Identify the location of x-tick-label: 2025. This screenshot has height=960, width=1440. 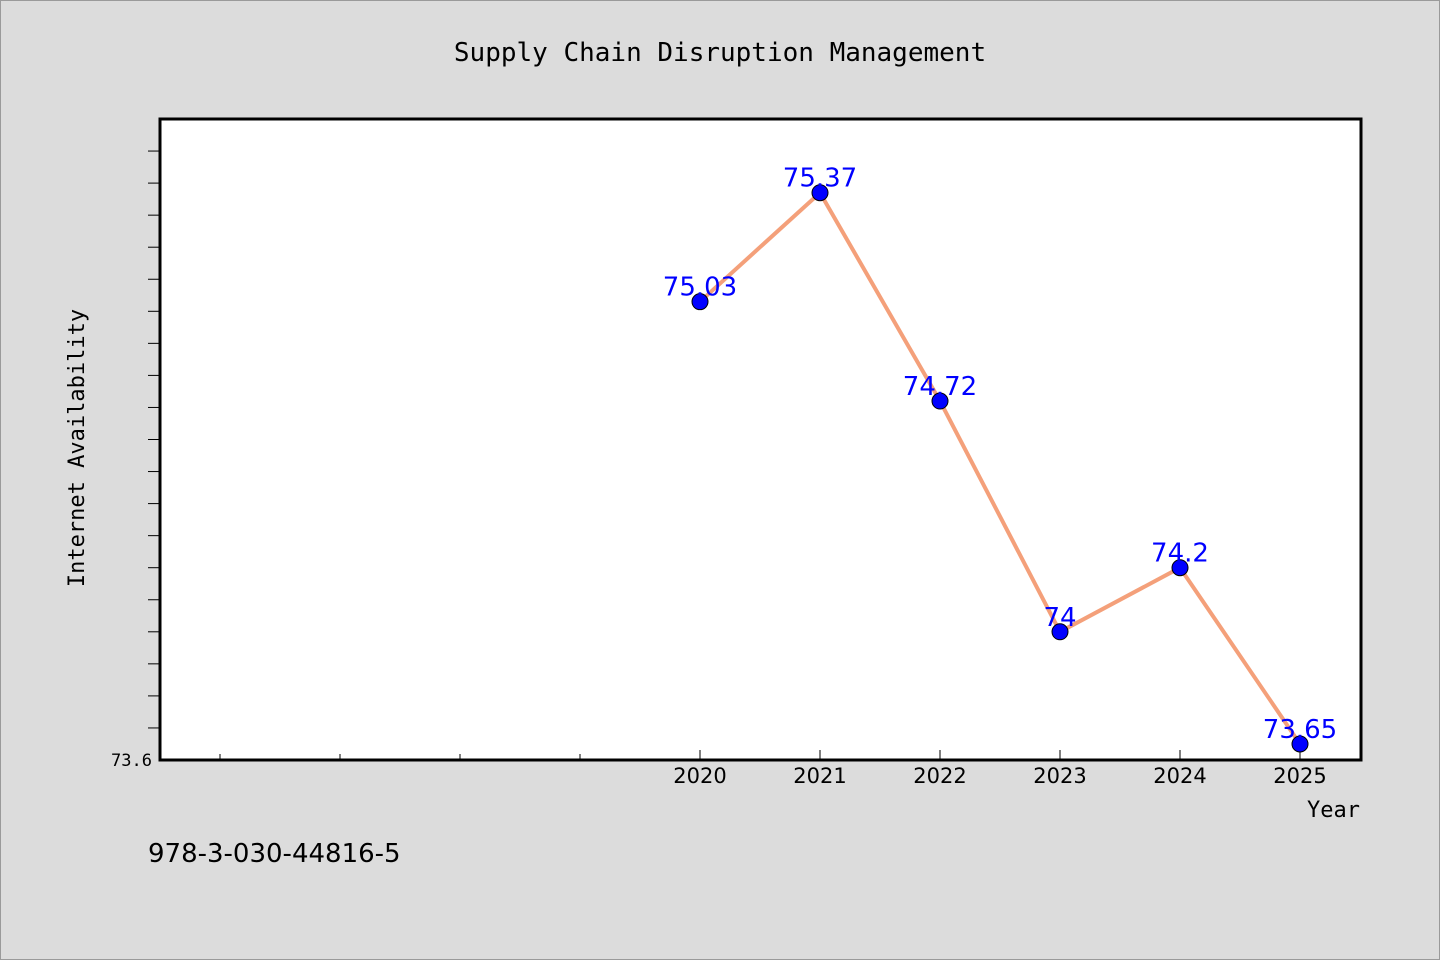
(1299, 776).